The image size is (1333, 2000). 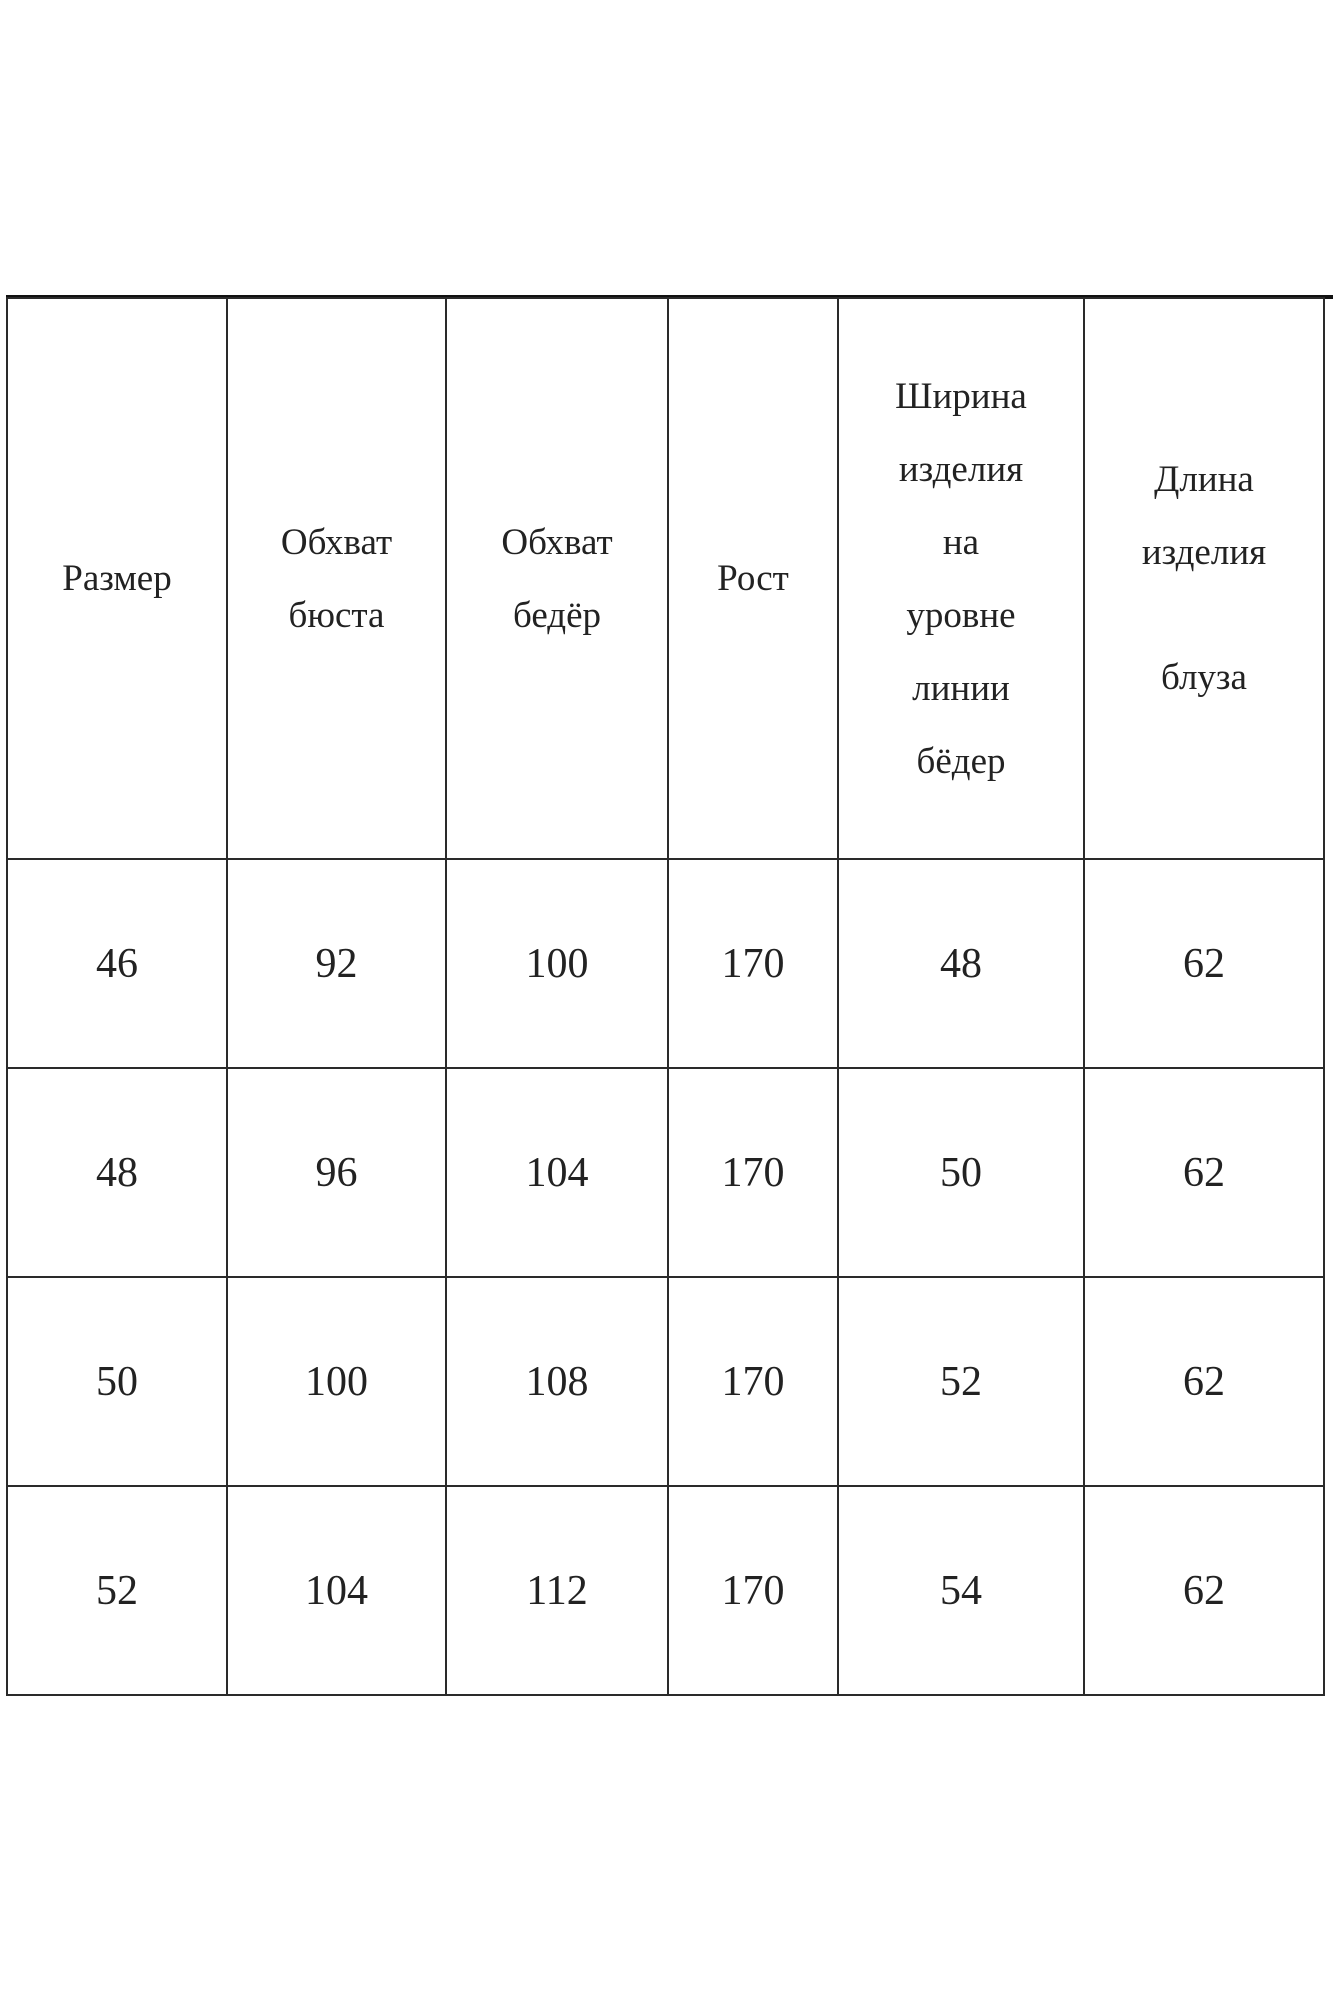 I want to click on cell-hip-width: 50, so click(x=961, y=1172).